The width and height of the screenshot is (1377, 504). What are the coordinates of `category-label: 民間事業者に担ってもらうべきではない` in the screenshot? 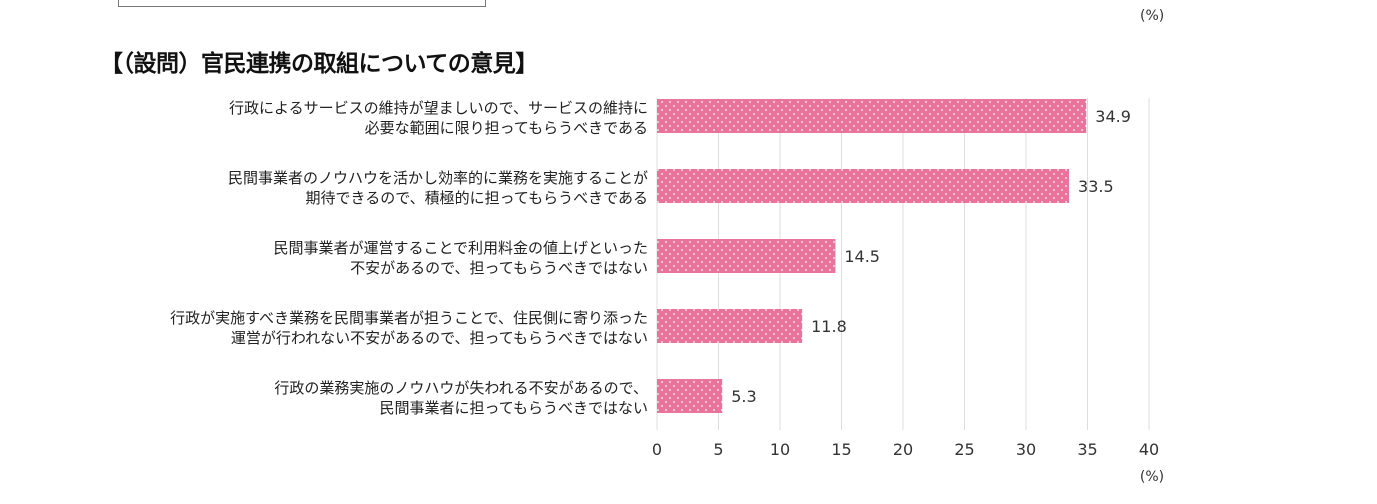 It's located at (513, 408).